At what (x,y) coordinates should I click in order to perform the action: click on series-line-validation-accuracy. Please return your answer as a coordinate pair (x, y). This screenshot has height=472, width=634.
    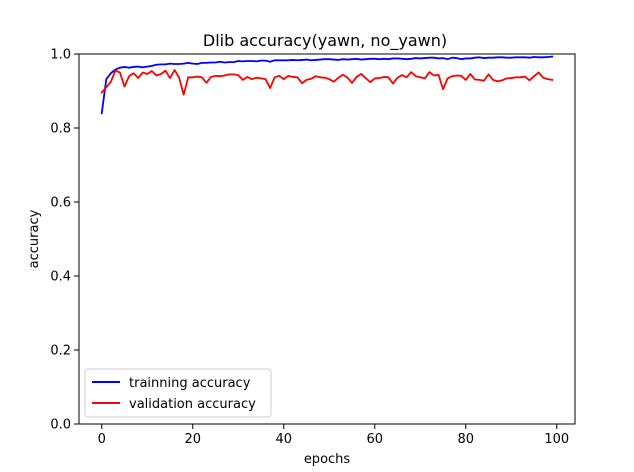
    Looking at the image, I should click on (327, 82).